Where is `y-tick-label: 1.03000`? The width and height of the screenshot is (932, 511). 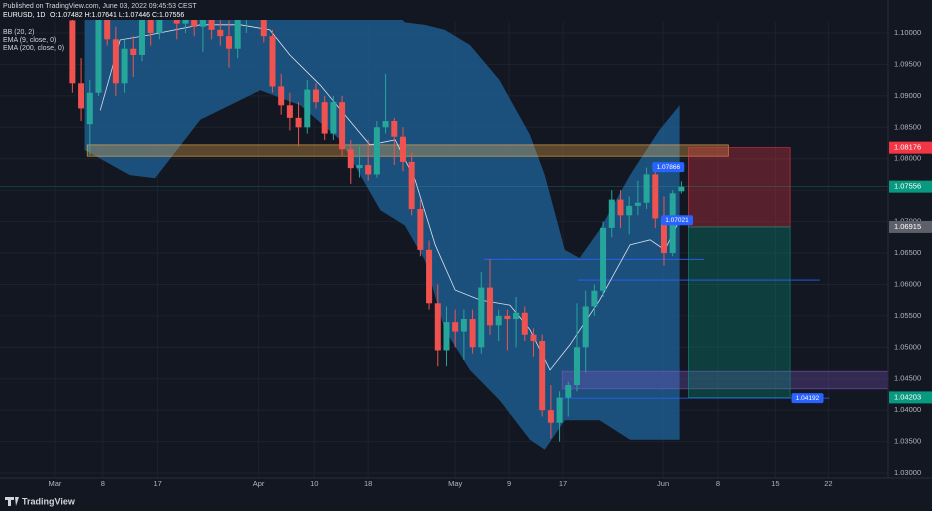
y-tick-label: 1.03000 is located at coordinates (907, 472).